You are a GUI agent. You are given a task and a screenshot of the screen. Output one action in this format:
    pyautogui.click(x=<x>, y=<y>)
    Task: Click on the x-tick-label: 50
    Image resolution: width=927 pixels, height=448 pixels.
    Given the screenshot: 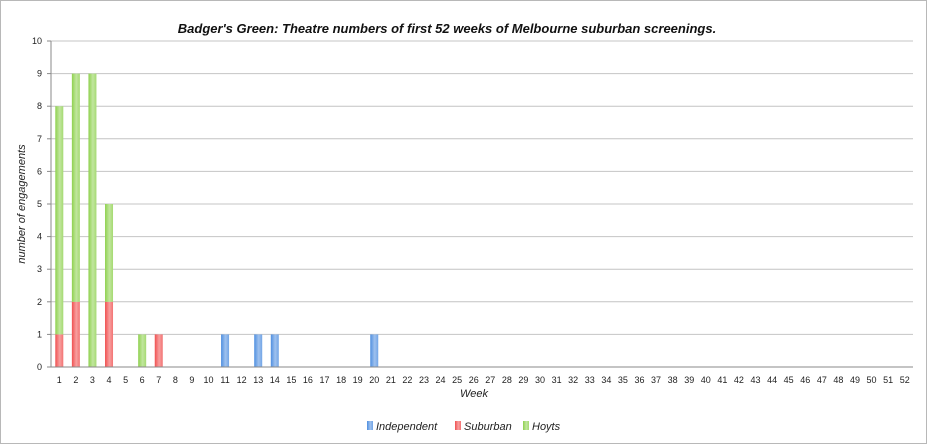 What is the action you would take?
    pyautogui.click(x=872, y=380)
    